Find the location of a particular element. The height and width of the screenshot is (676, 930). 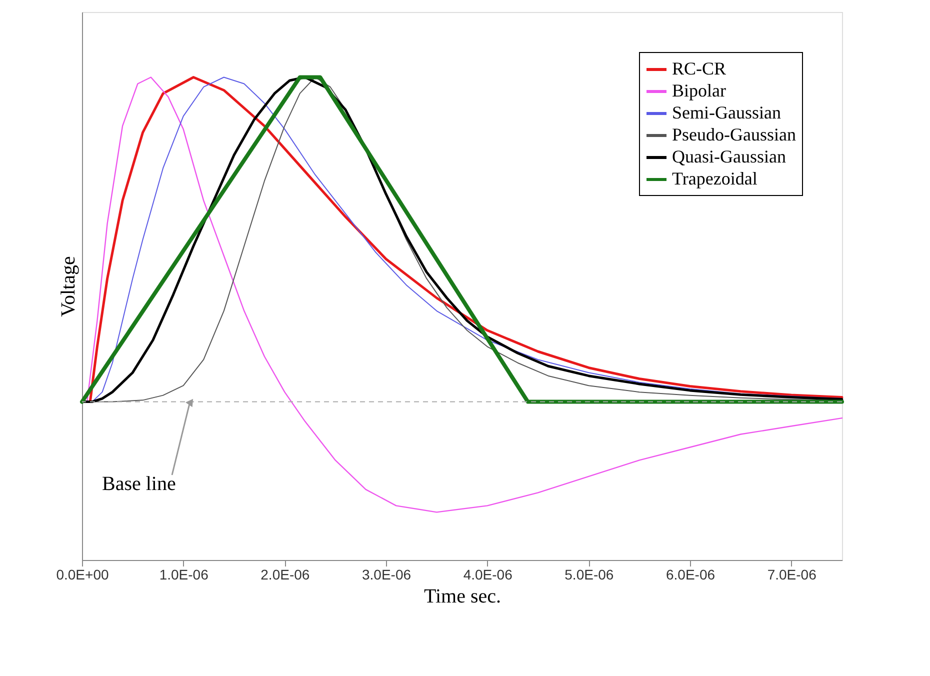

legend-label: Pseudo-Gaussian is located at coordinates (734, 134).